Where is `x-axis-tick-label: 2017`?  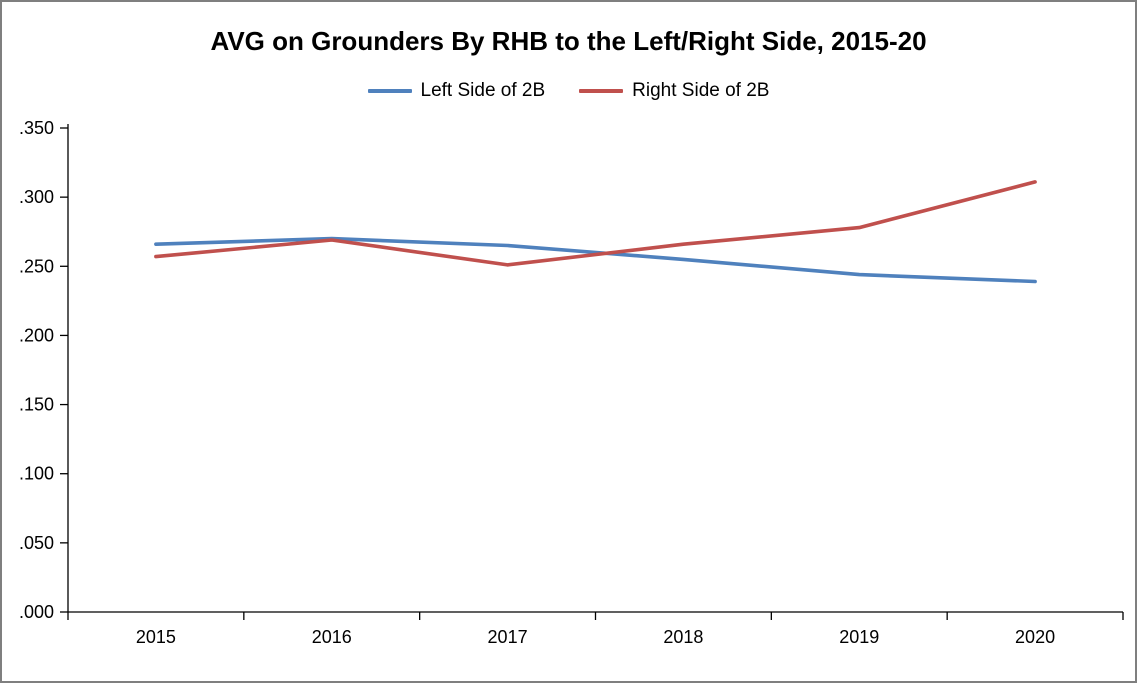
x-axis-tick-label: 2017 is located at coordinates (508, 637).